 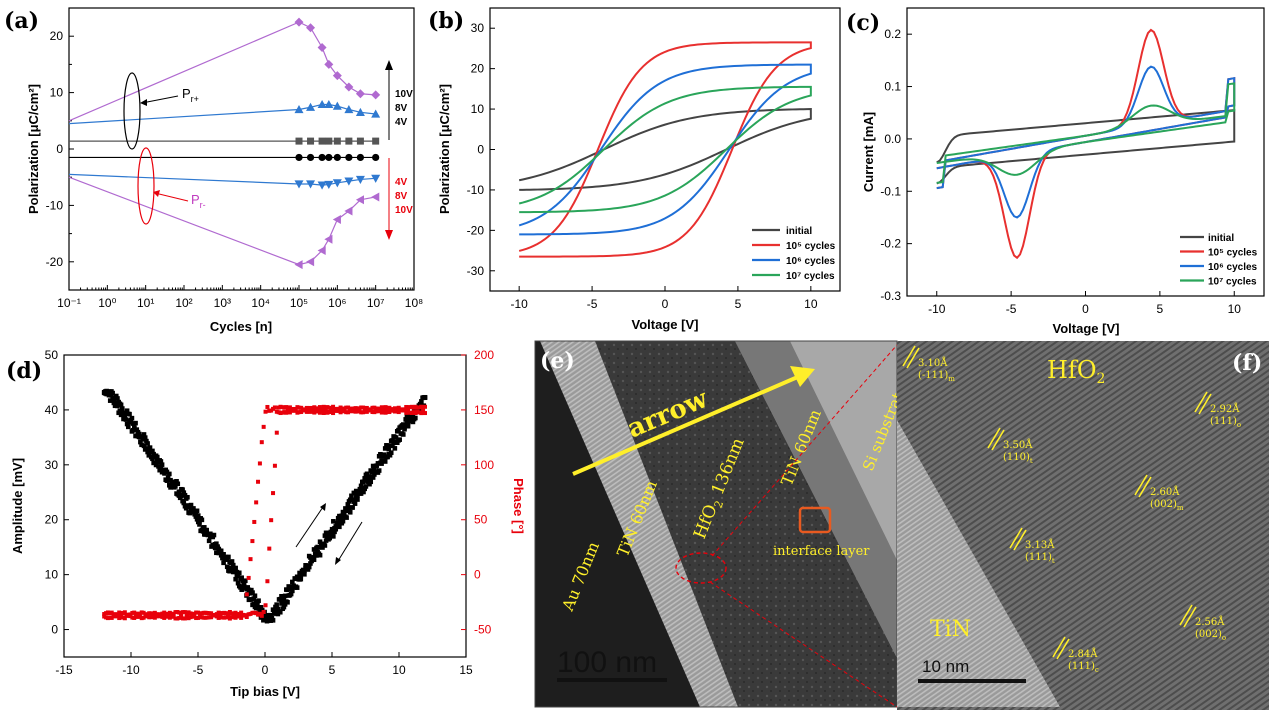 What do you see at coordinates (484, 355) in the screenshot?
I see `d-y2tick-label: 200` at bounding box center [484, 355].